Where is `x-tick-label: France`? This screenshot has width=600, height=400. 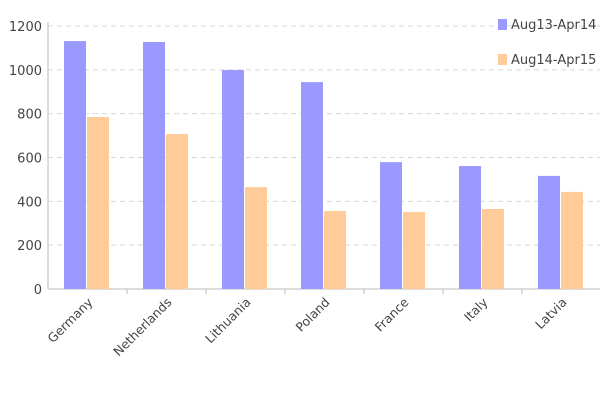
x-tick-label: France is located at coordinates (392, 314).